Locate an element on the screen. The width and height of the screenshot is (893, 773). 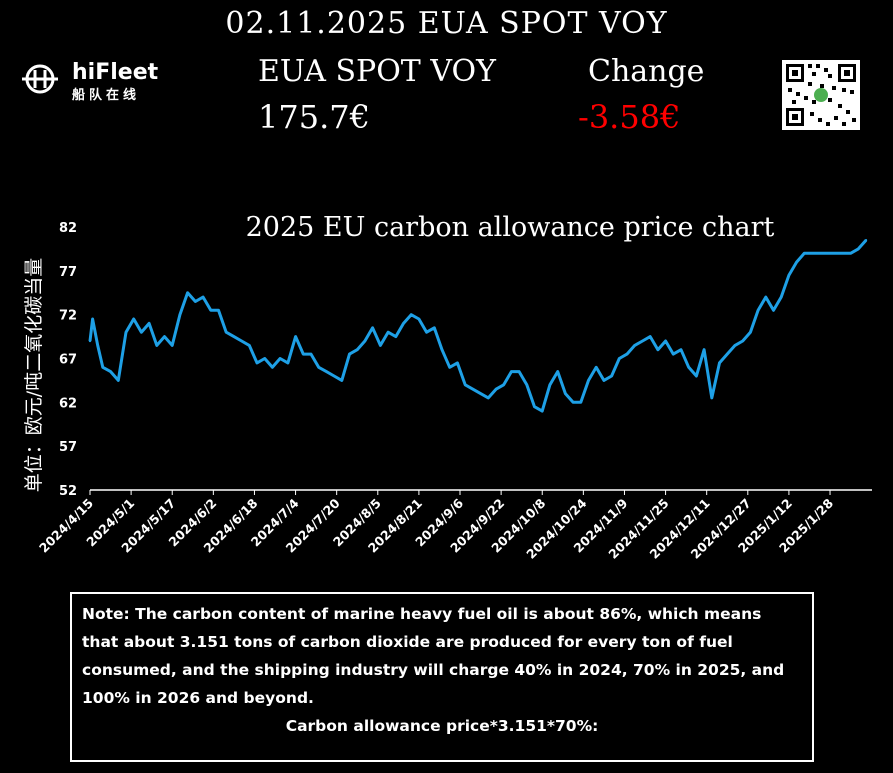
y-tick-label: 72 is located at coordinates (68, 316).